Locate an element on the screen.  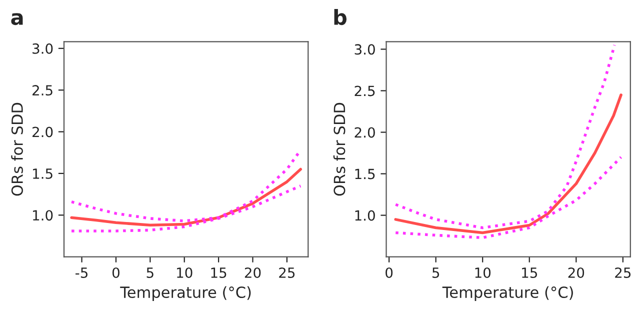
chart-title: b is located at coordinates (340, 17).